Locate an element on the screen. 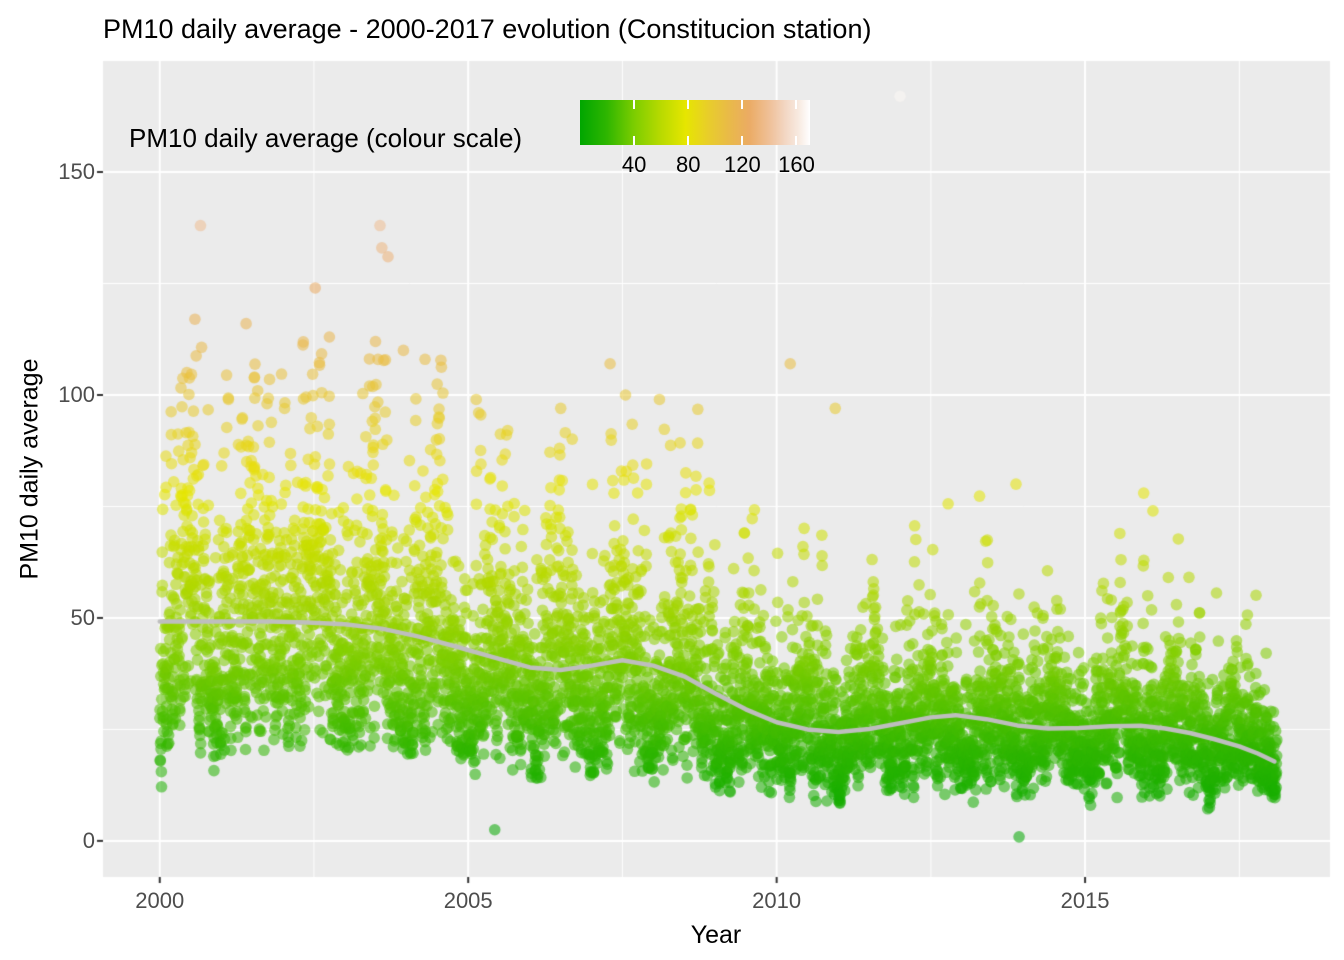 The height and width of the screenshot is (960, 1344). y-tick-label: 150 is located at coordinates (76, 172).